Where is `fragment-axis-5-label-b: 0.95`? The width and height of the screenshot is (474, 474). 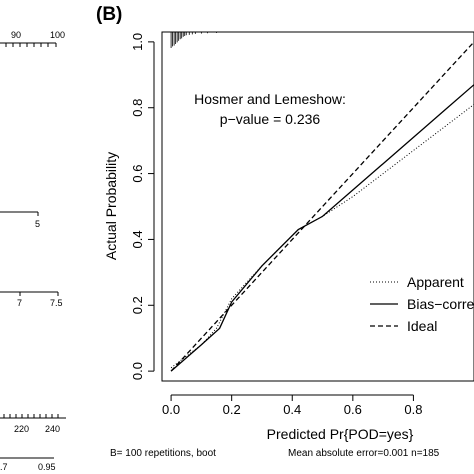
fragment-axis-5-label-b: 0.95 is located at coordinates (47, 467).